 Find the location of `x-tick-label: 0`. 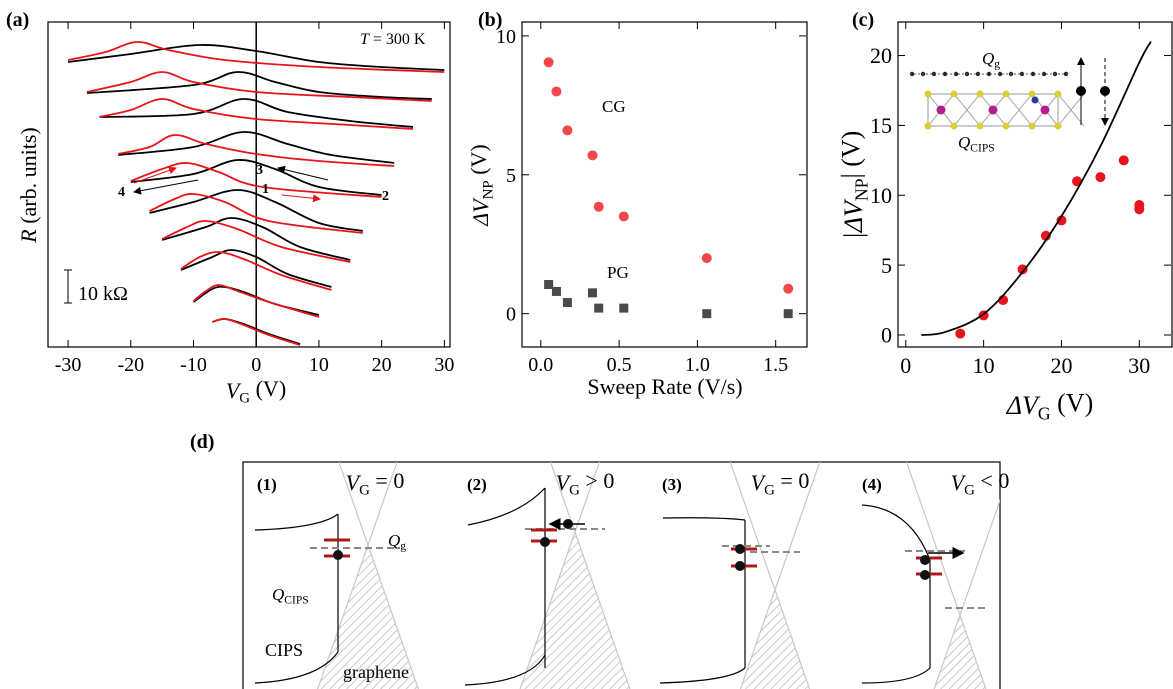

x-tick-label: 0 is located at coordinates (256, 365).